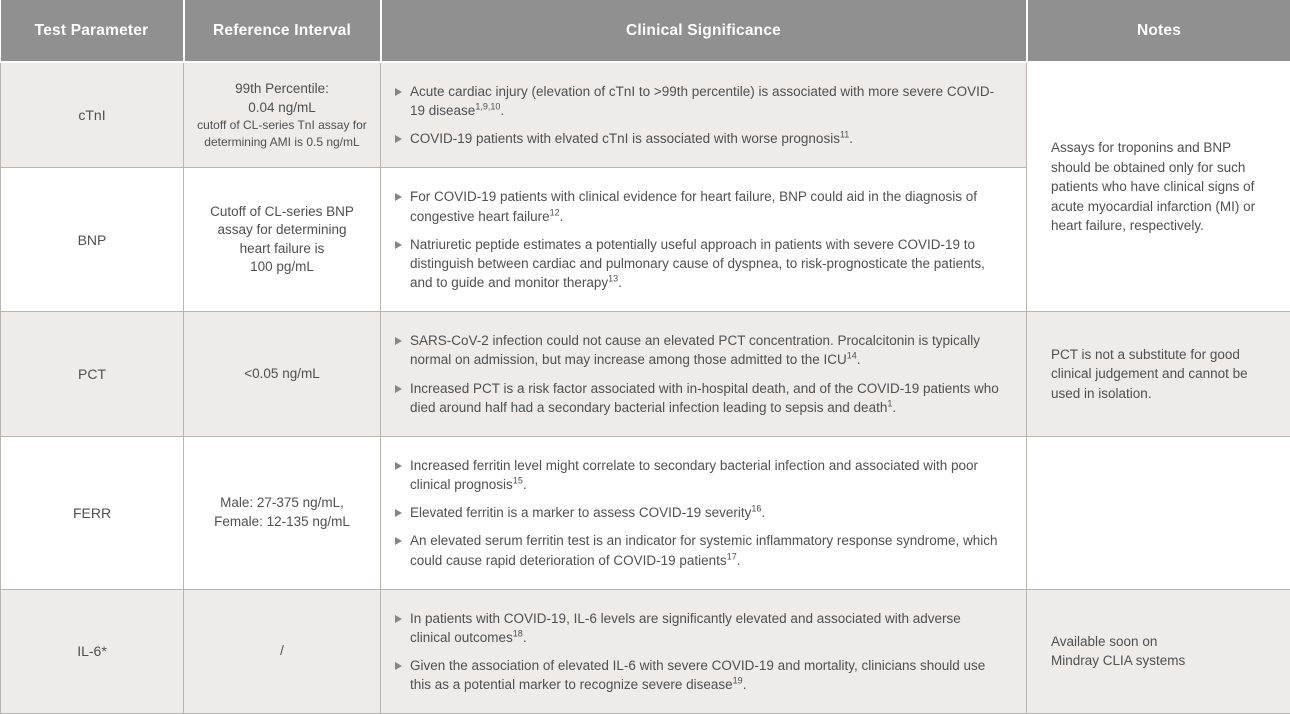 The image size is (1290, 714). What do you see at coordinates (282, 89) in the screenshot?
I see `reference-line: 99th Percentile:` at bounding box center [282, 89].